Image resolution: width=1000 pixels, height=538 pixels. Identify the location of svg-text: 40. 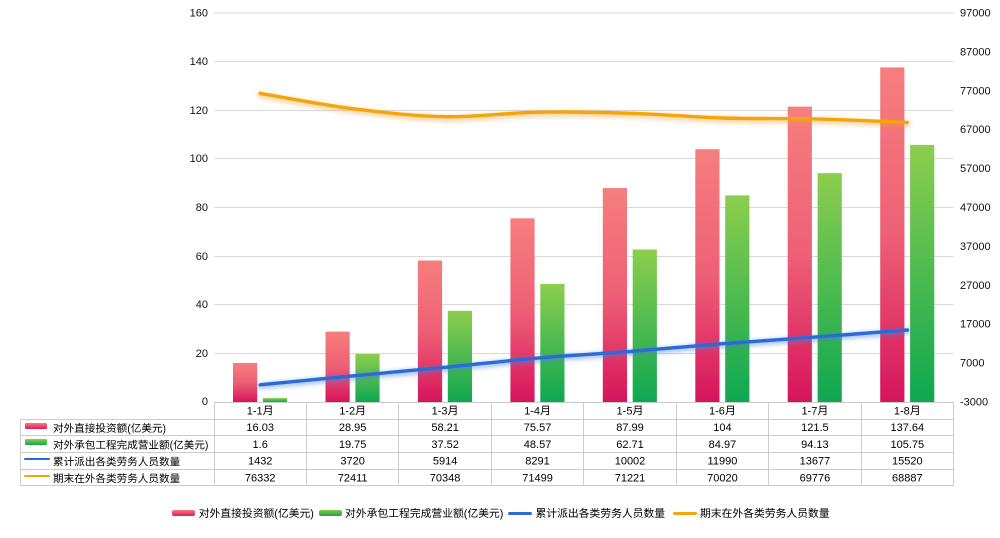
(202, 305).